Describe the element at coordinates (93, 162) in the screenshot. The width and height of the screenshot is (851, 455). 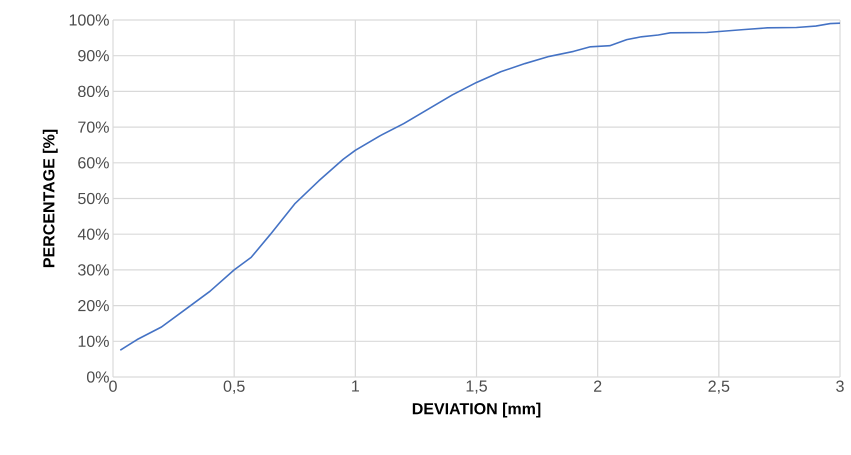
I see `y-tick-label: 60%` at that location.